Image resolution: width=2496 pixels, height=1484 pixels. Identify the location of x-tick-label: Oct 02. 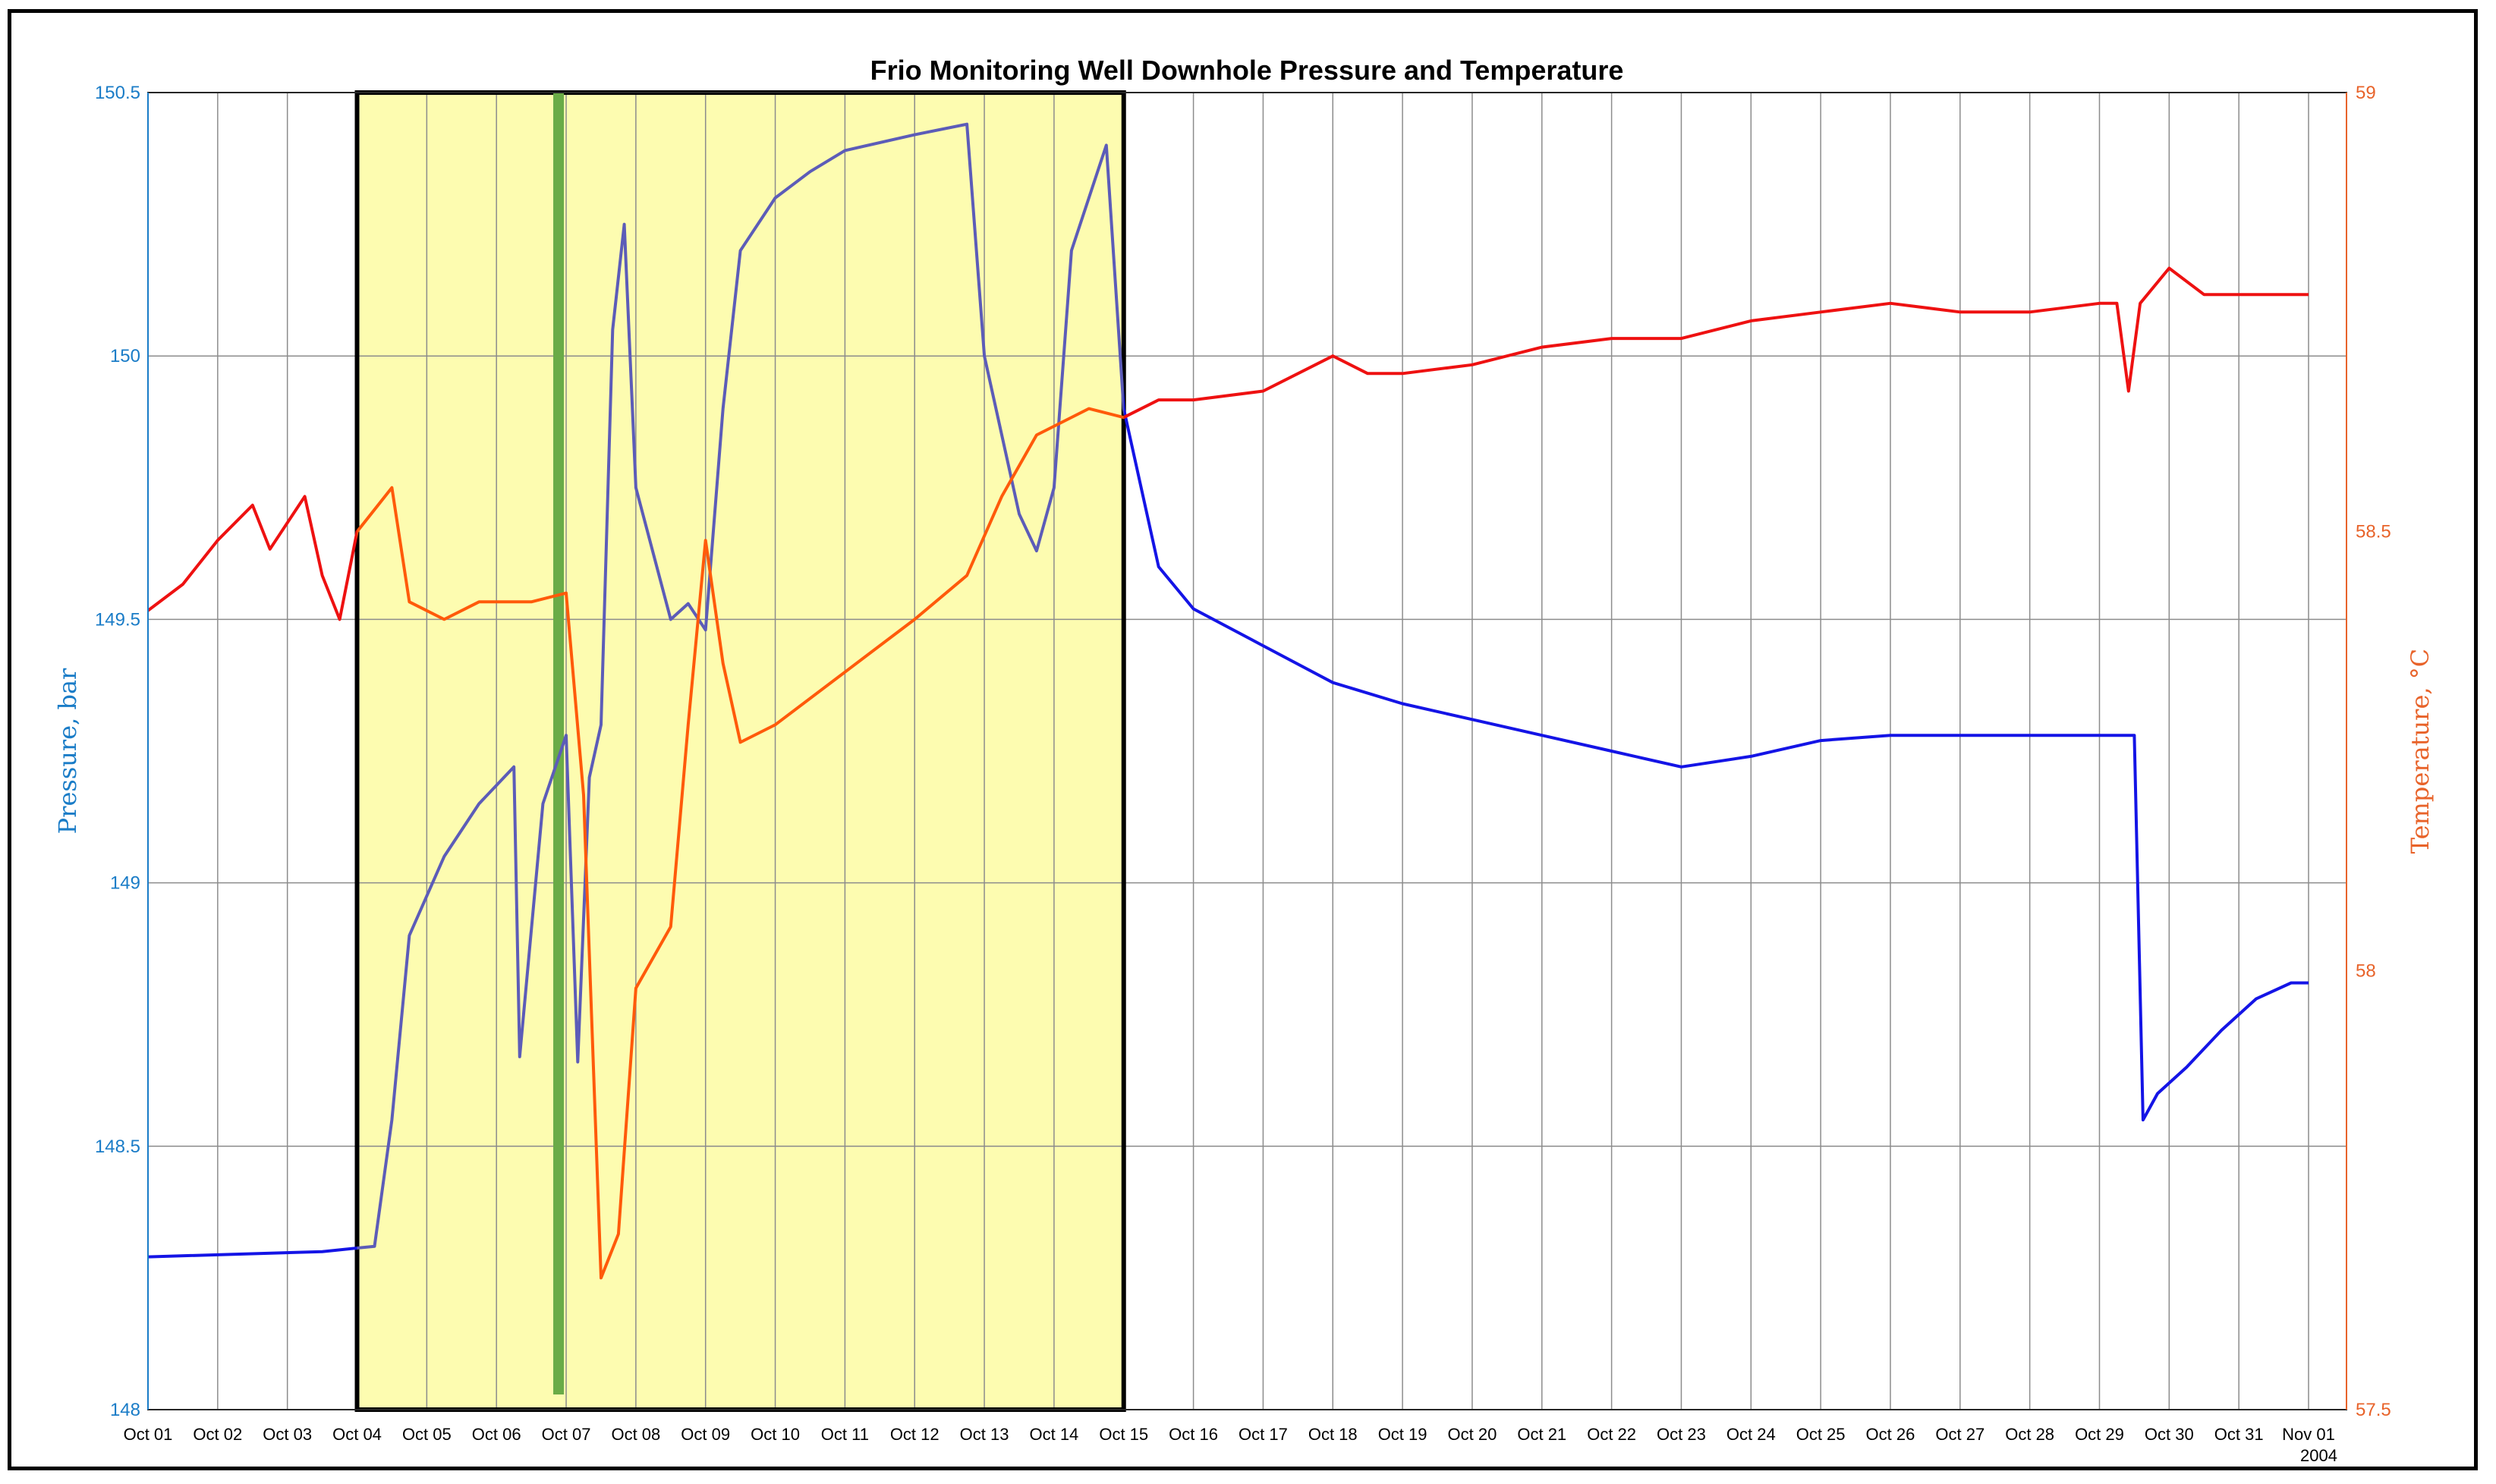
(217, 1434).